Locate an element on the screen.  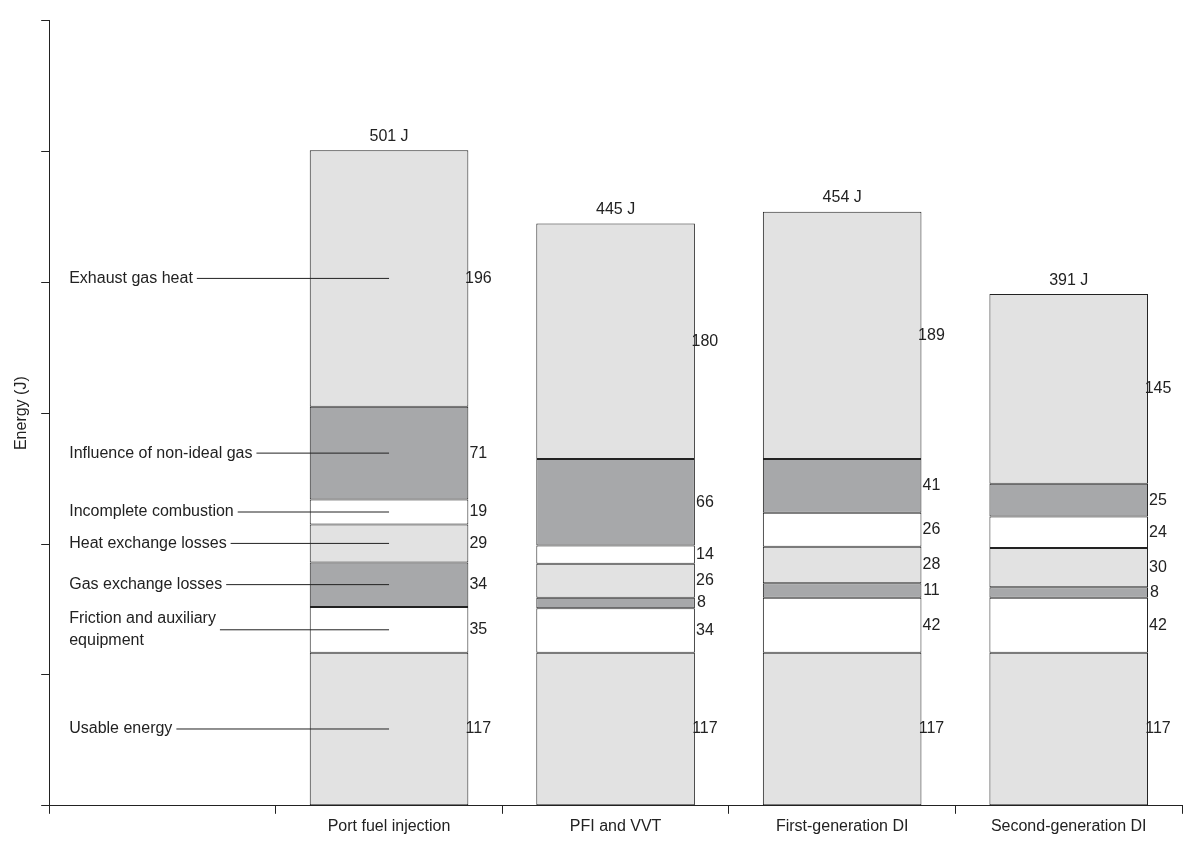
data-label: 11 is located at coordinates (931, 589).